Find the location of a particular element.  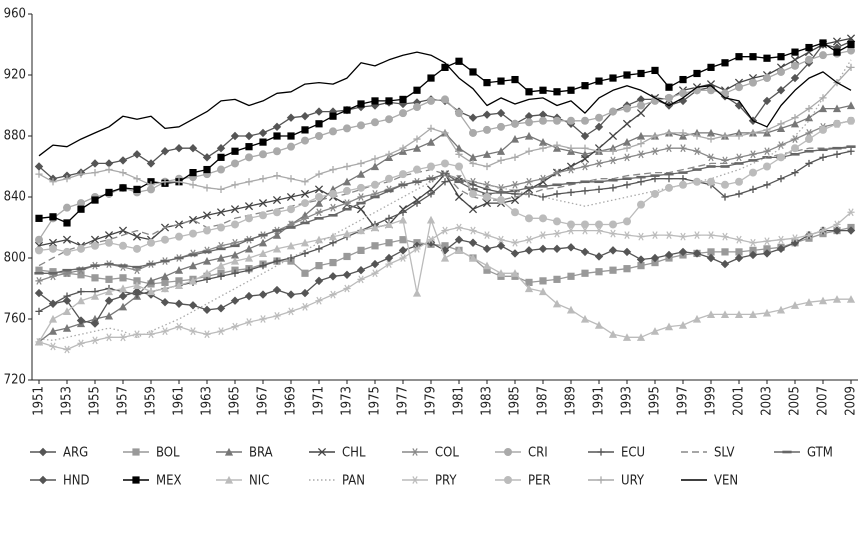

legend-label: BOL is located at coordinates (168, 453).